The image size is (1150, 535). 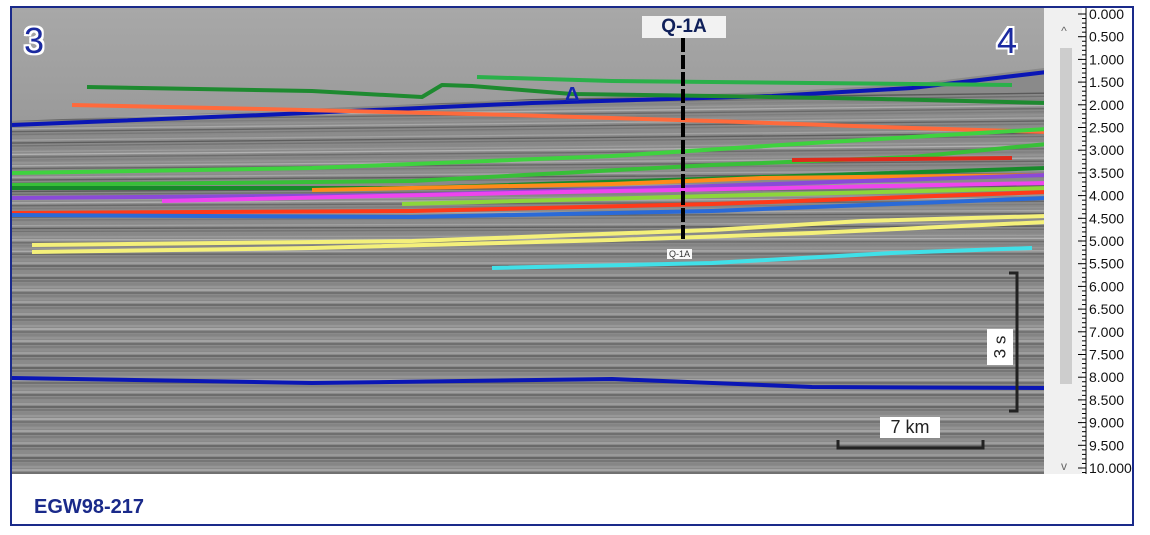 What do you see at coordinates (1064, 31) in the screenshot?
I see `scroll-up-arrow-icon: ^` at bounding box center [1064, 31].